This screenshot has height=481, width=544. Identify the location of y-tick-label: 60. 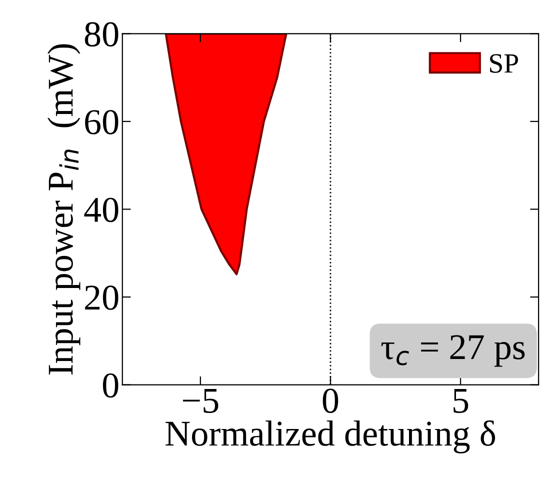
(101, 122).